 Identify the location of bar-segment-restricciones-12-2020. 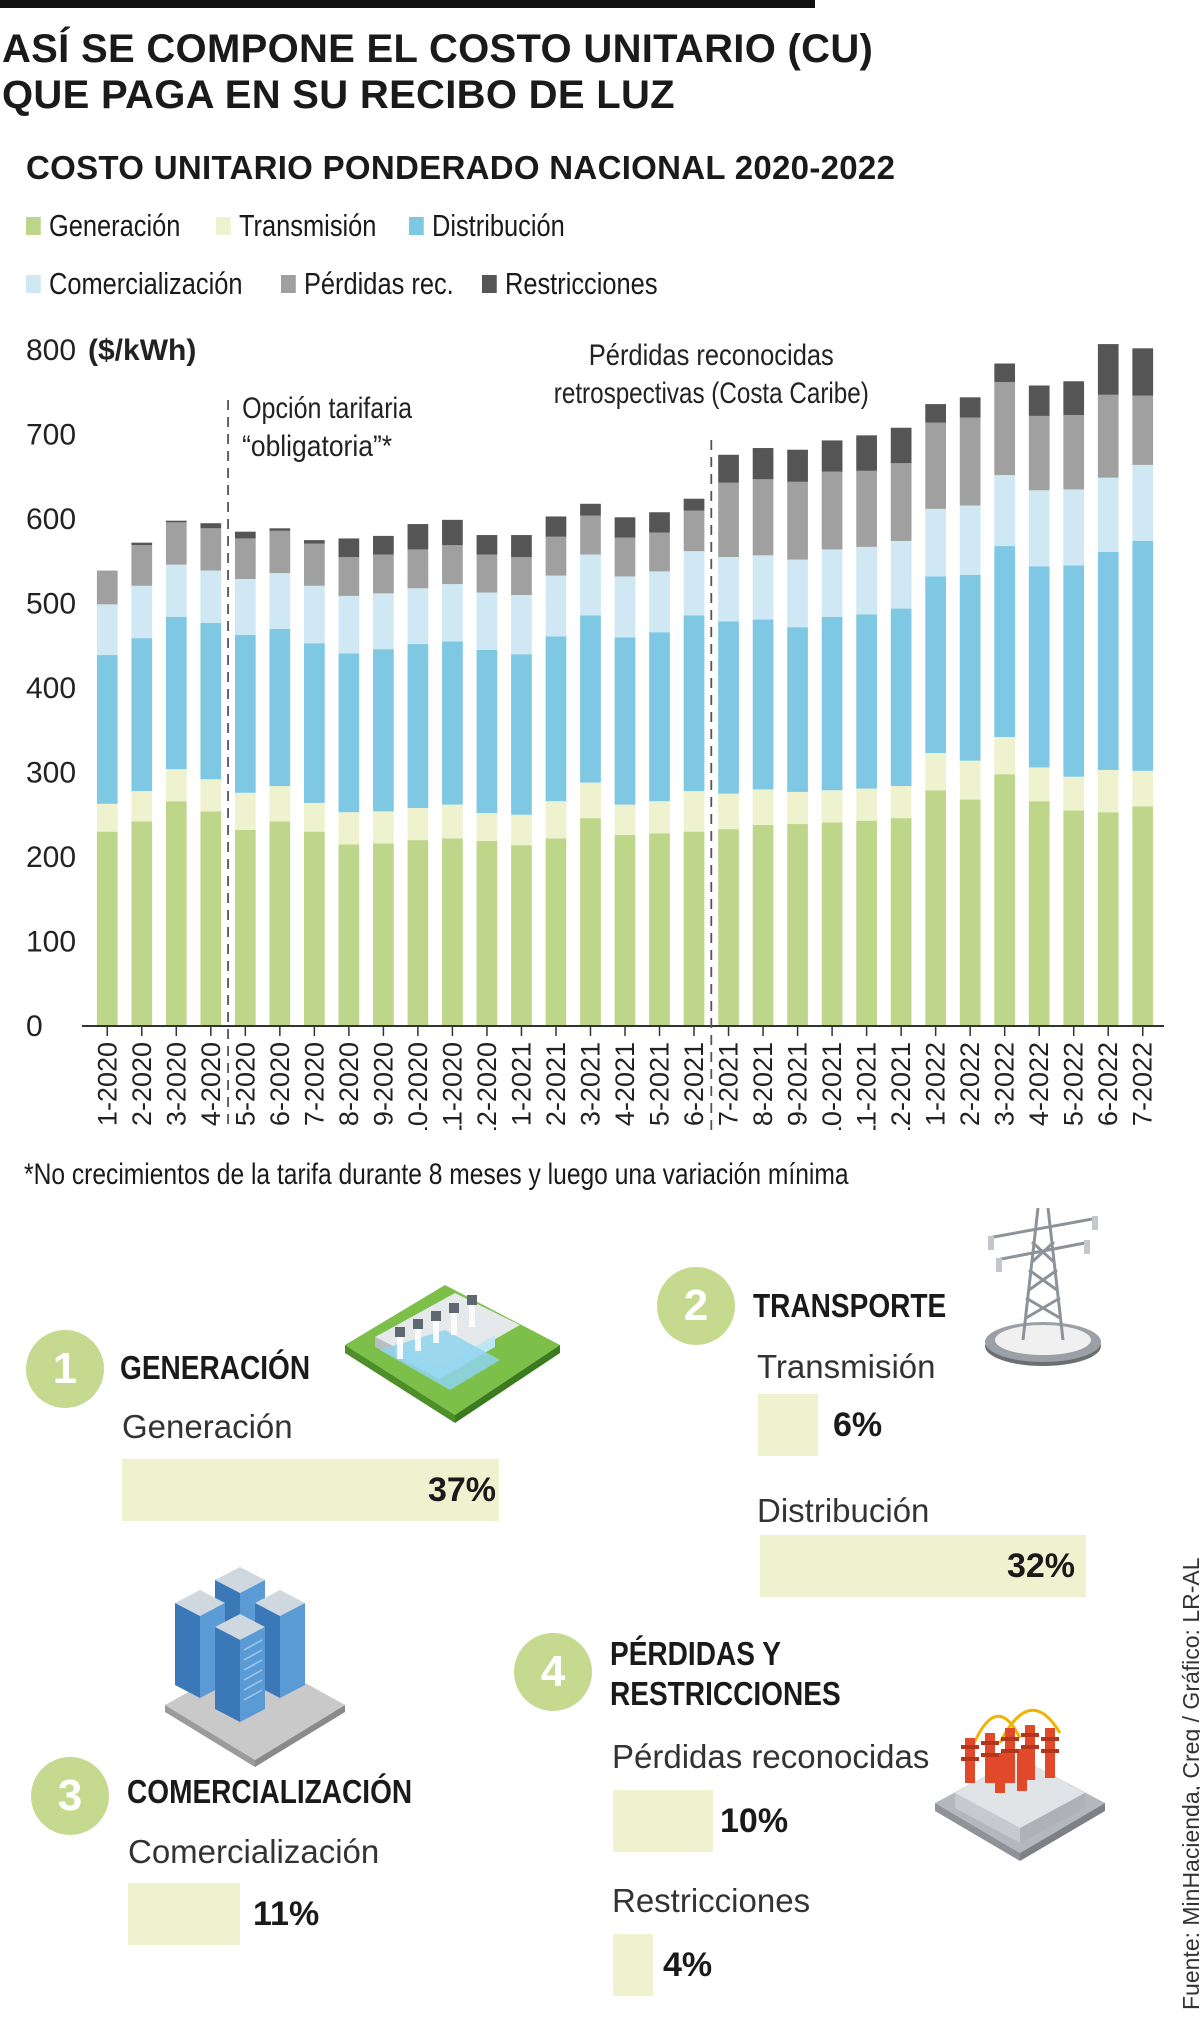
(487, 545).